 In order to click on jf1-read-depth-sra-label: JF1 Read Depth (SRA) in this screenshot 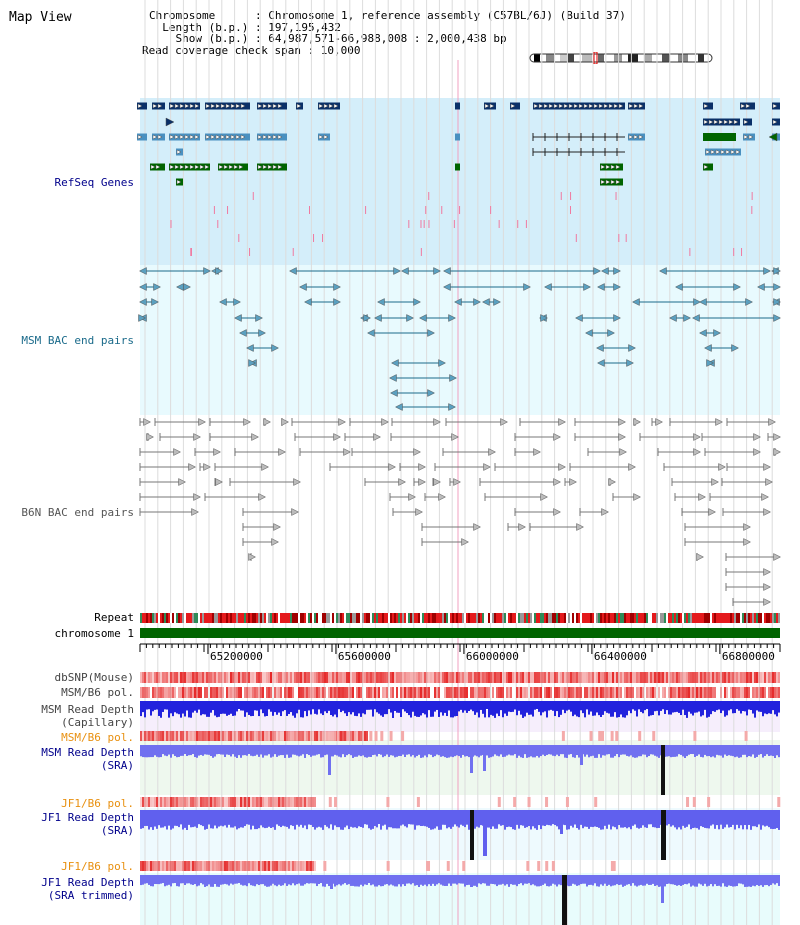, I will do `click(87, 824)`.